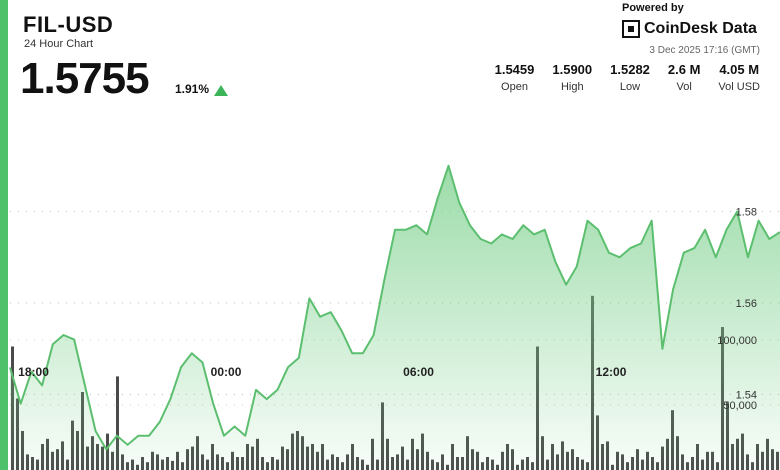 The image size is (780, 470). What do you see at coordinates (740, 406) in the screenshot?
I see `volume-tick-label: 50,000` at bounding box center [740, 406].